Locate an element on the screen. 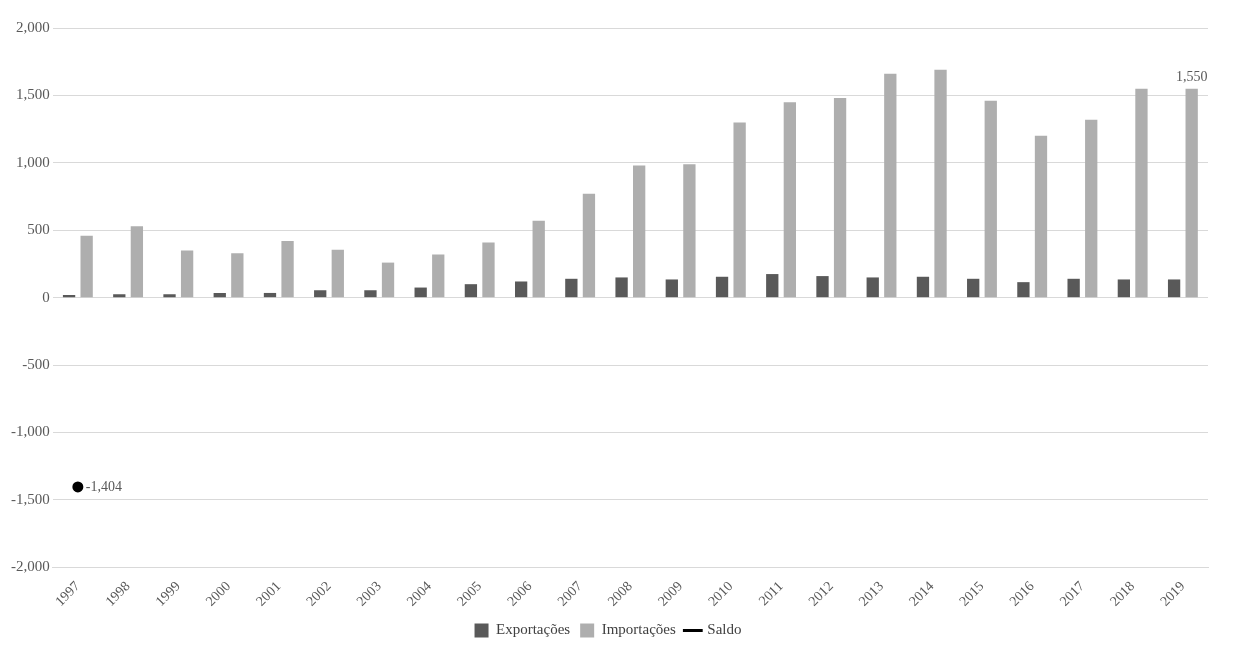  data-label: -1,404 is located at coordinates (104, 486).